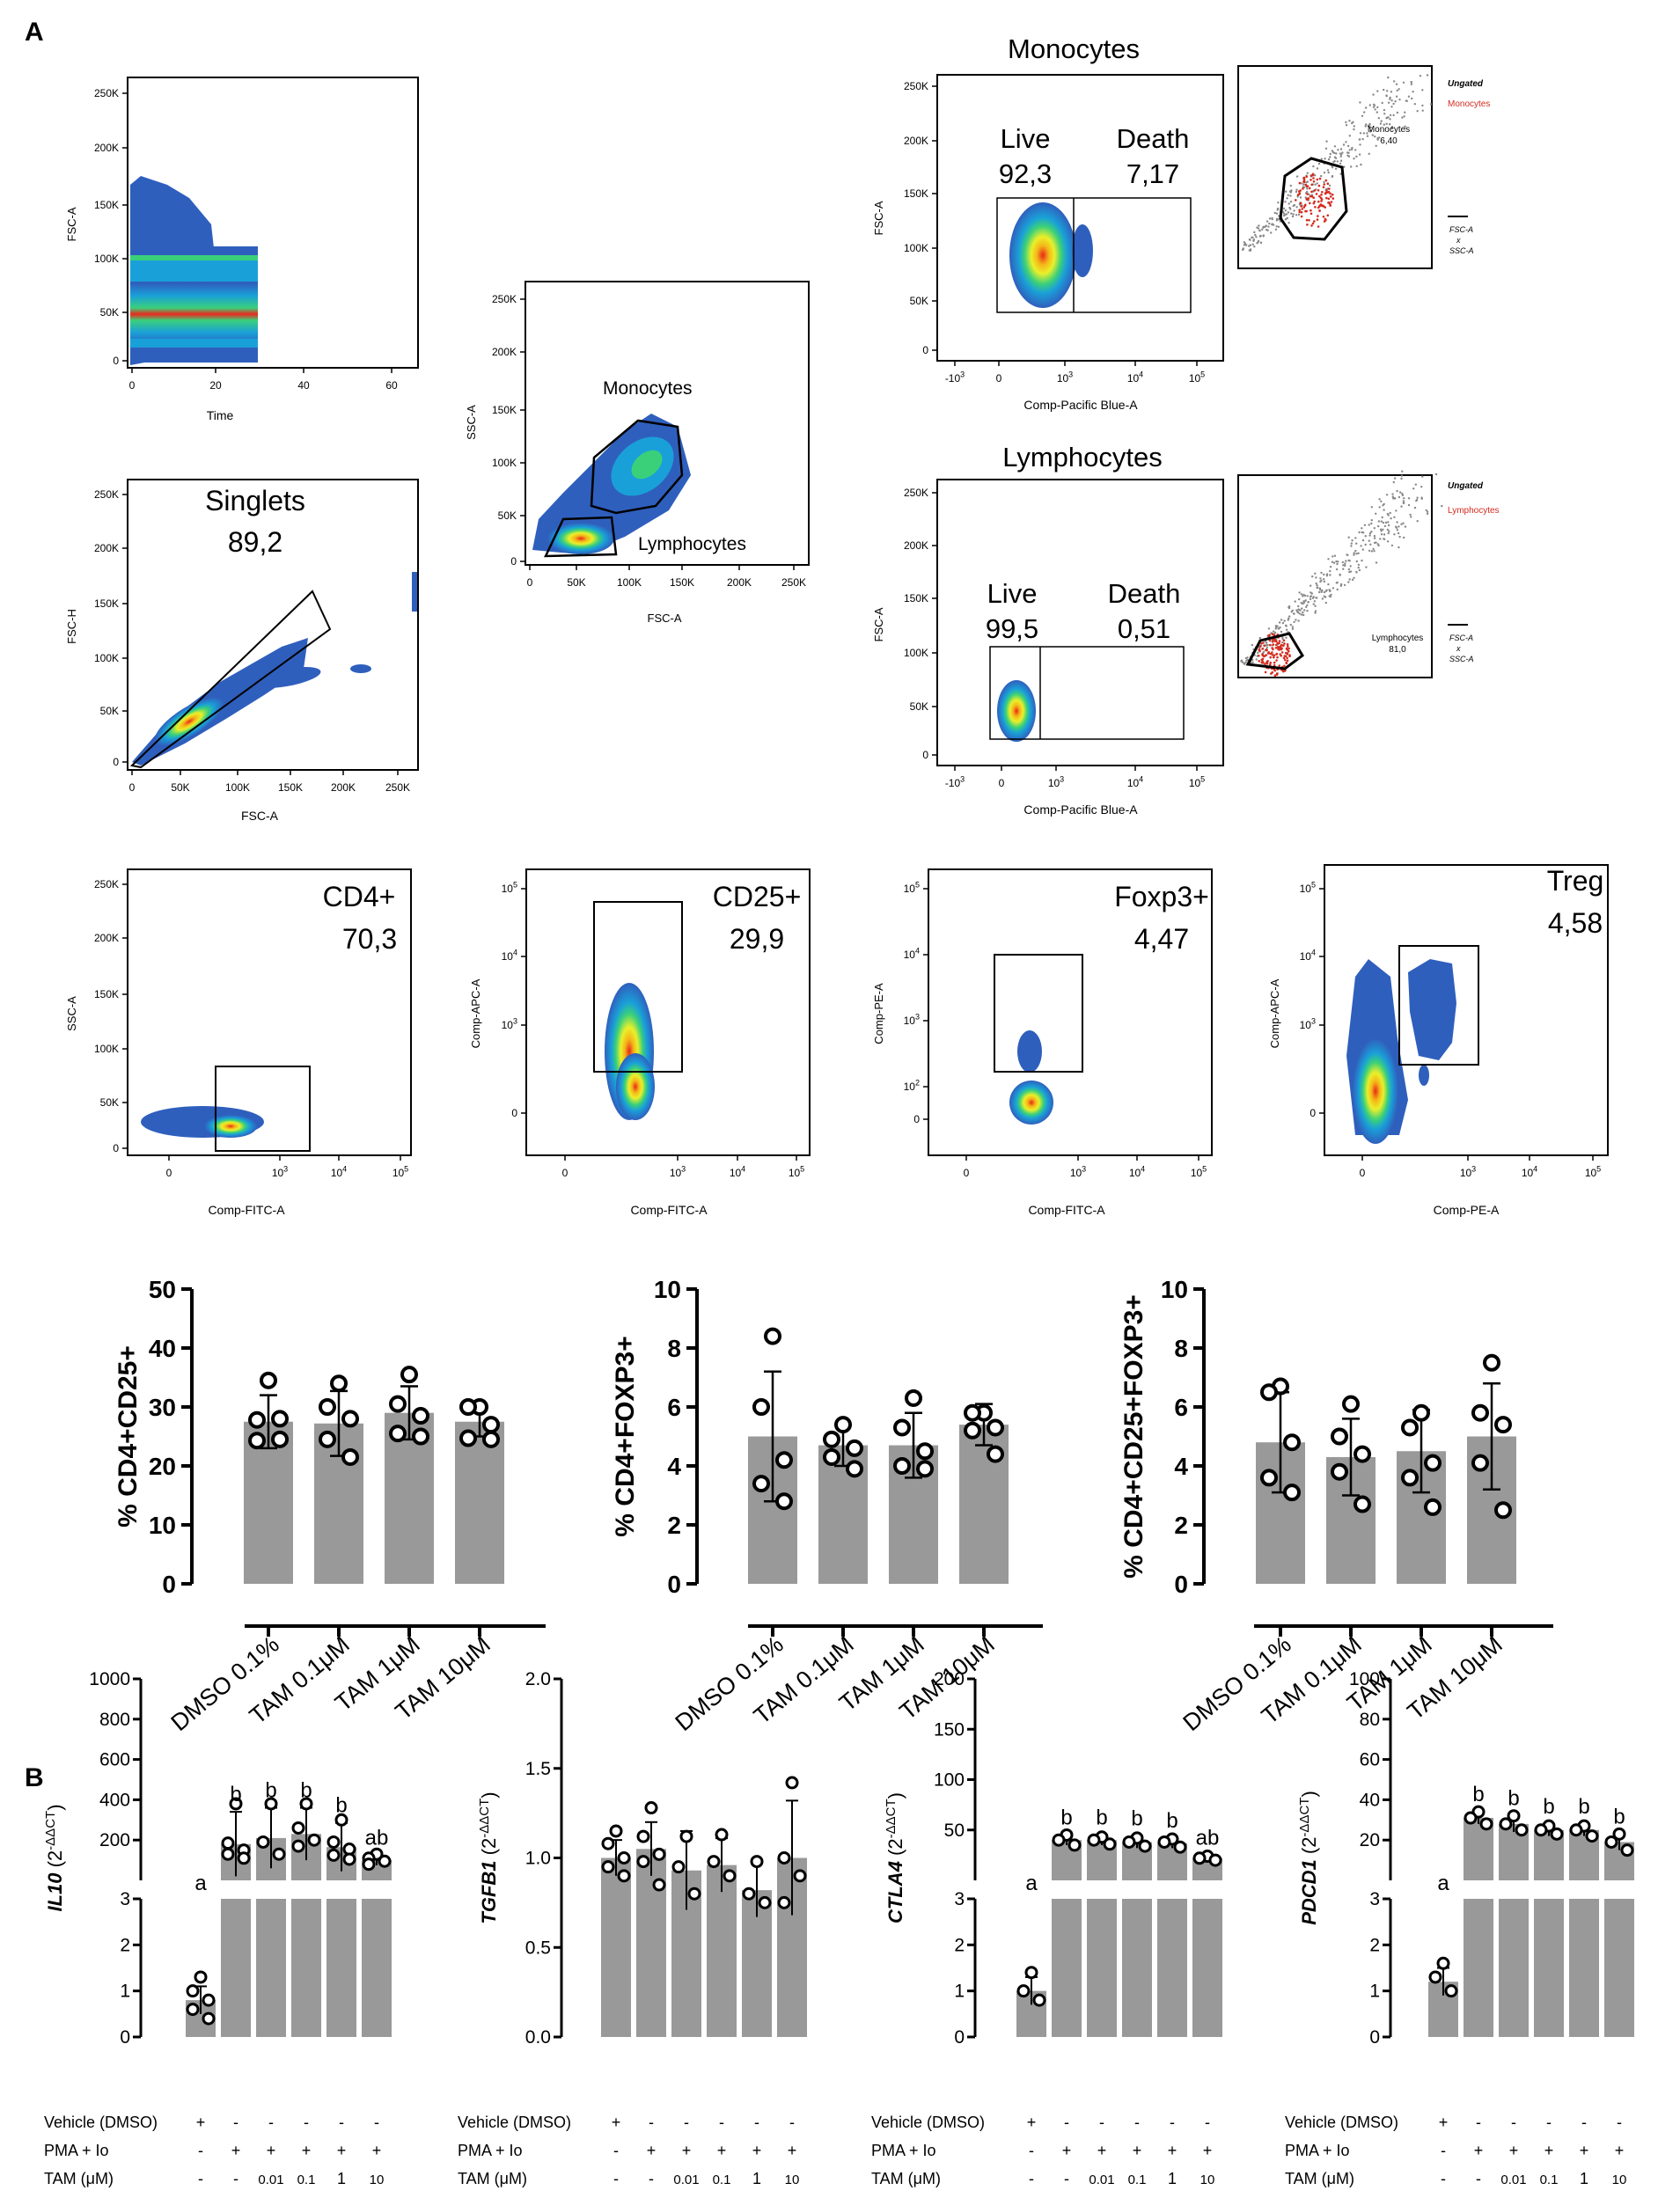  I want to click on lymph-overlay-axis-y: SSC-A, so click(1461, 659).